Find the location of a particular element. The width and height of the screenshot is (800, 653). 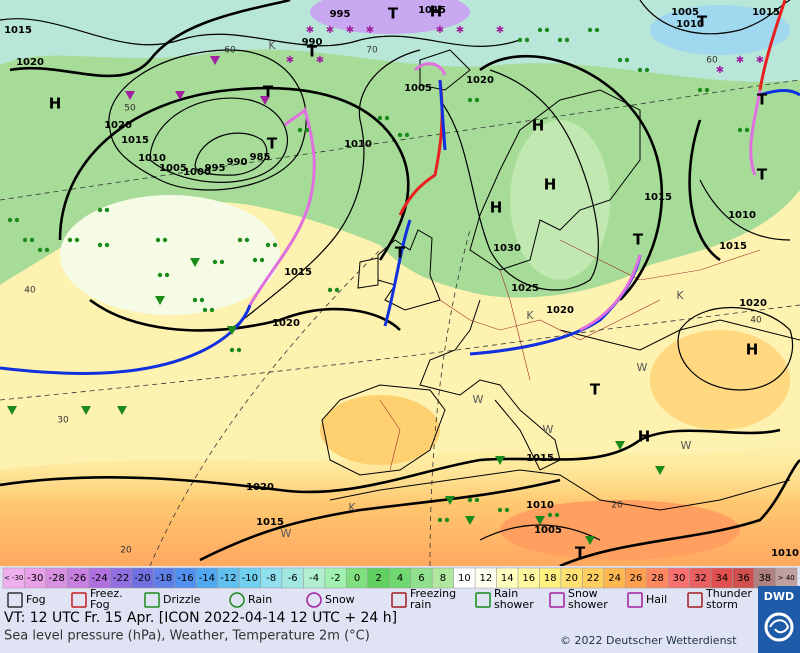

scale-label: 10 is located at coordinates (464, 578).